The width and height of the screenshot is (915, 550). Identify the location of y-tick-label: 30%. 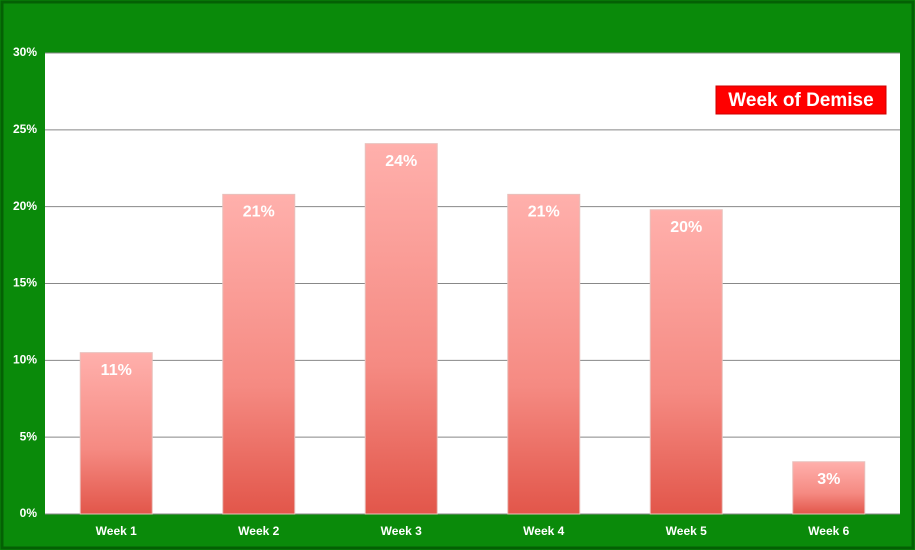
(25, 52).